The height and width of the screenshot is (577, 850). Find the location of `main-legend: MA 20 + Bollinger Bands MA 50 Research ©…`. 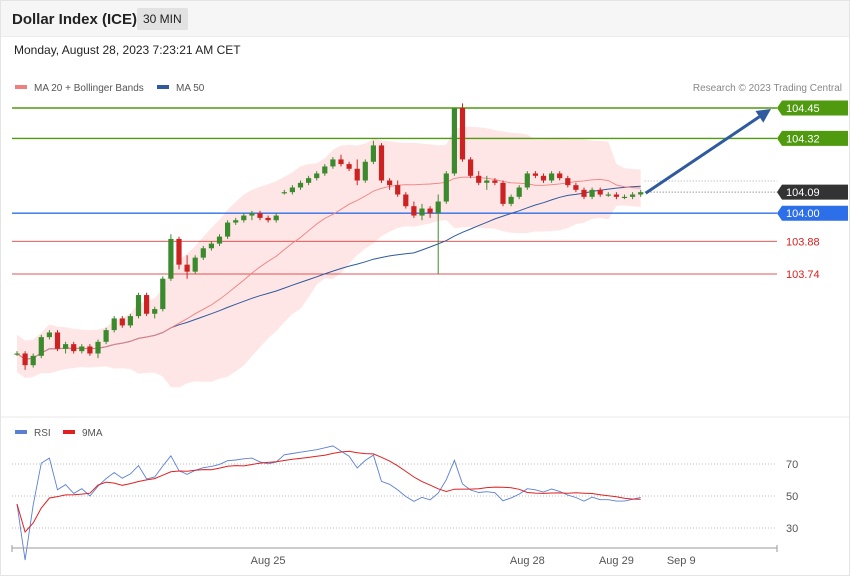

main-legend: MA 20 + Bollinger Bands MA 50 Research ©… is located at coordinates (428, 88).